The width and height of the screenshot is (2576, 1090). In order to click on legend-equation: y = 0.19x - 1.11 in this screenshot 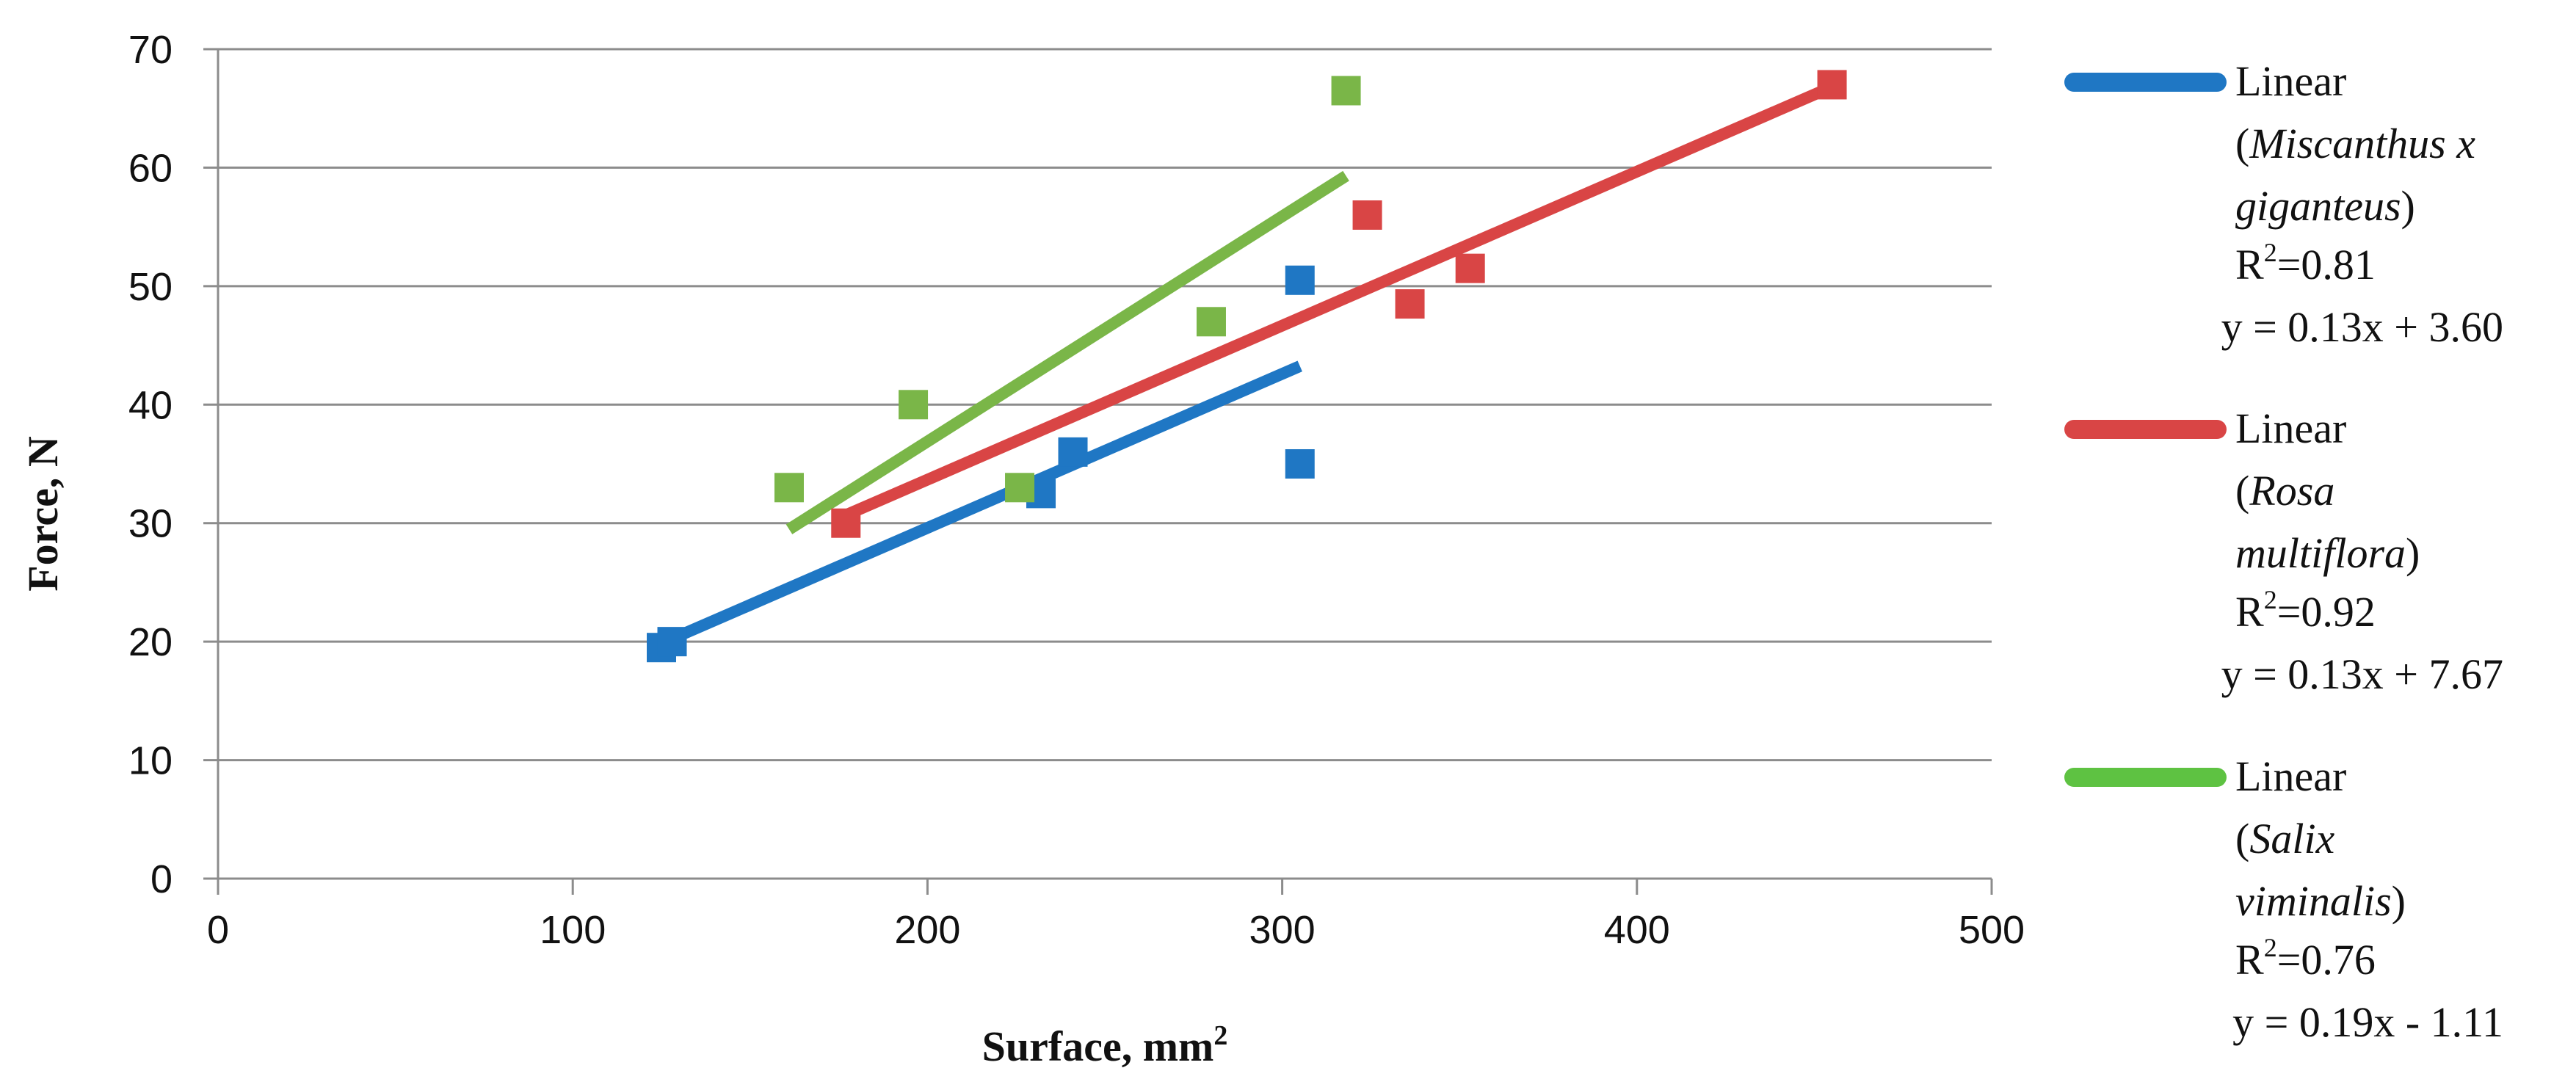, I will do `click(2367, 1022)`.